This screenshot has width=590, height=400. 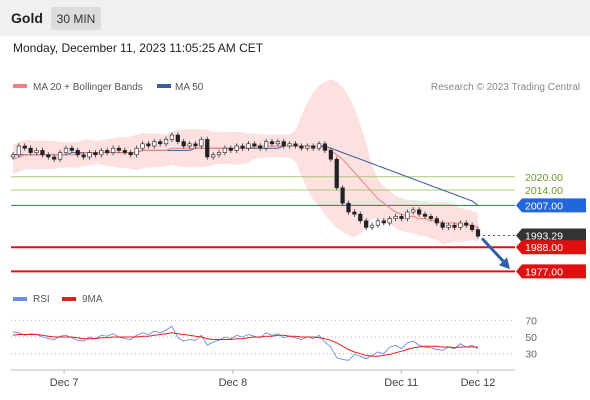 What do you see at coordinates (233, 383) in the screenshot?
I see `x-tick-label: Dec 8` at bounding box center [233, 383].